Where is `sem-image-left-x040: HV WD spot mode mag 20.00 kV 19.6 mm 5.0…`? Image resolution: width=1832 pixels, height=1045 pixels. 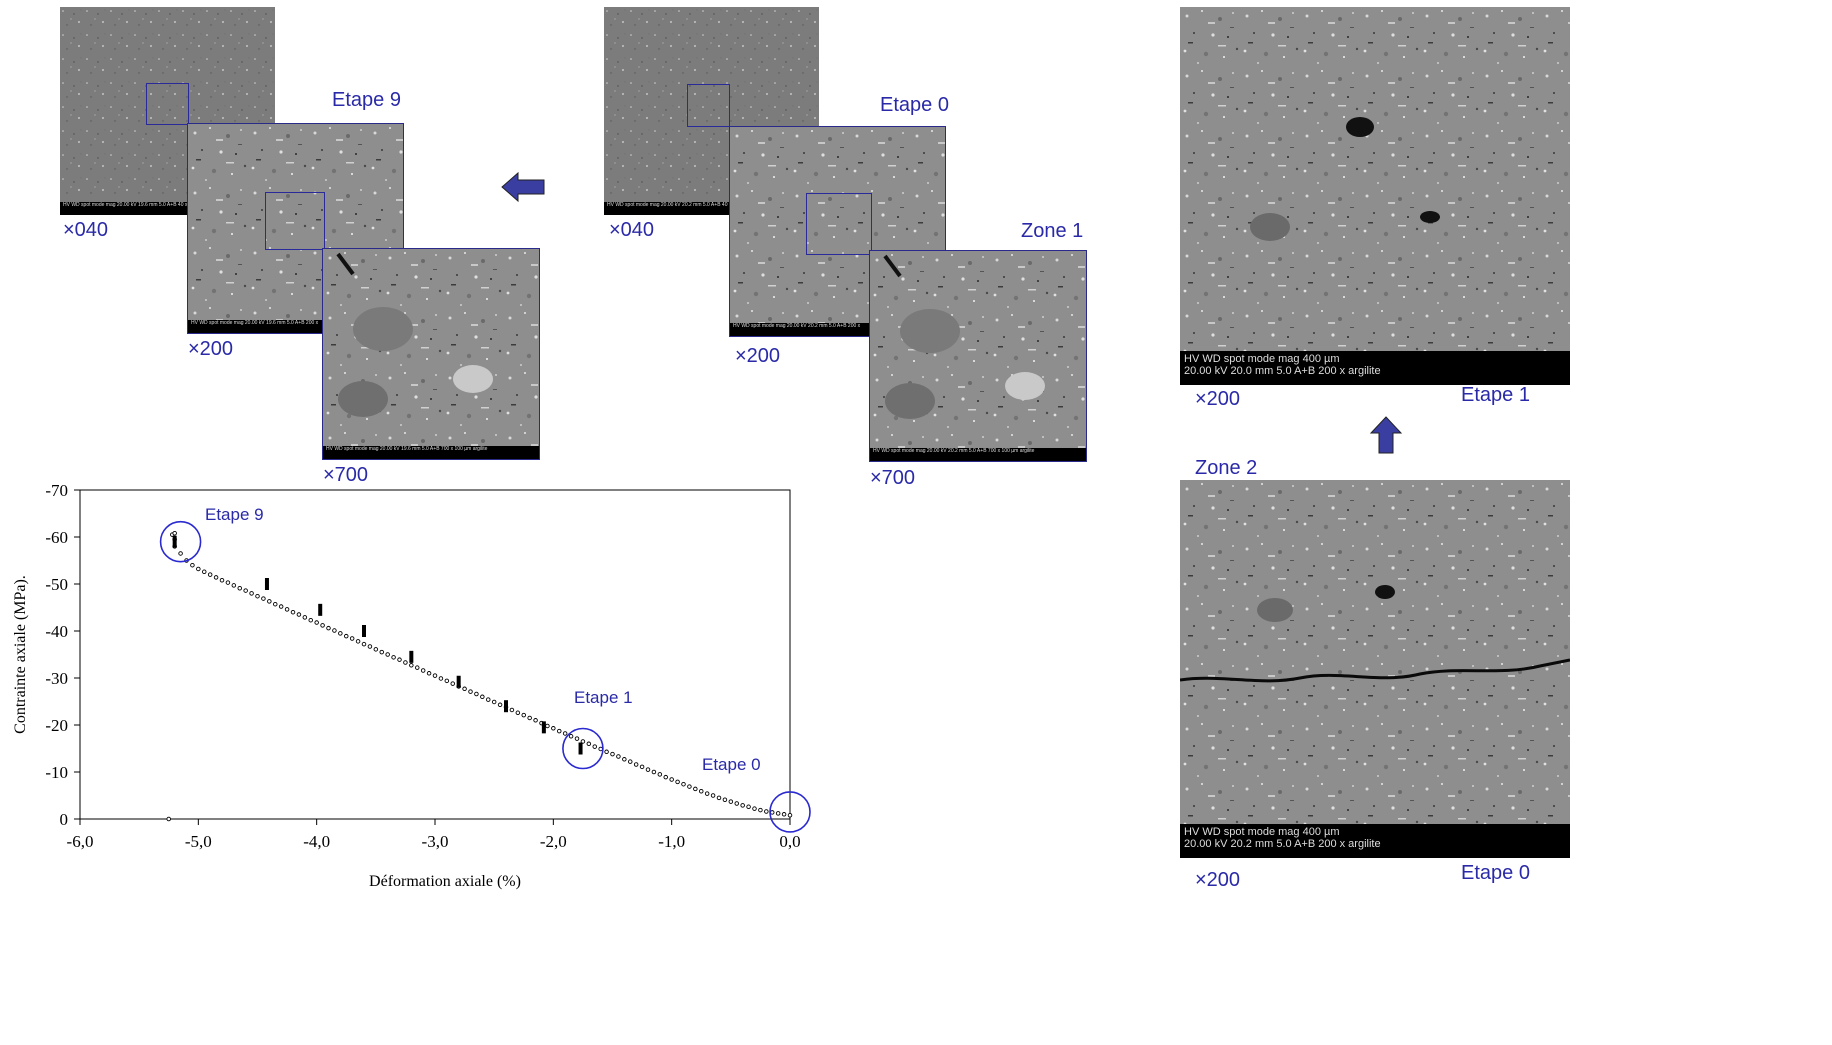 sem-image-left-x040: HV WD spot mode mag 20.00 kV 19.6 mm 5.0… is located at coordinates (167, 111).